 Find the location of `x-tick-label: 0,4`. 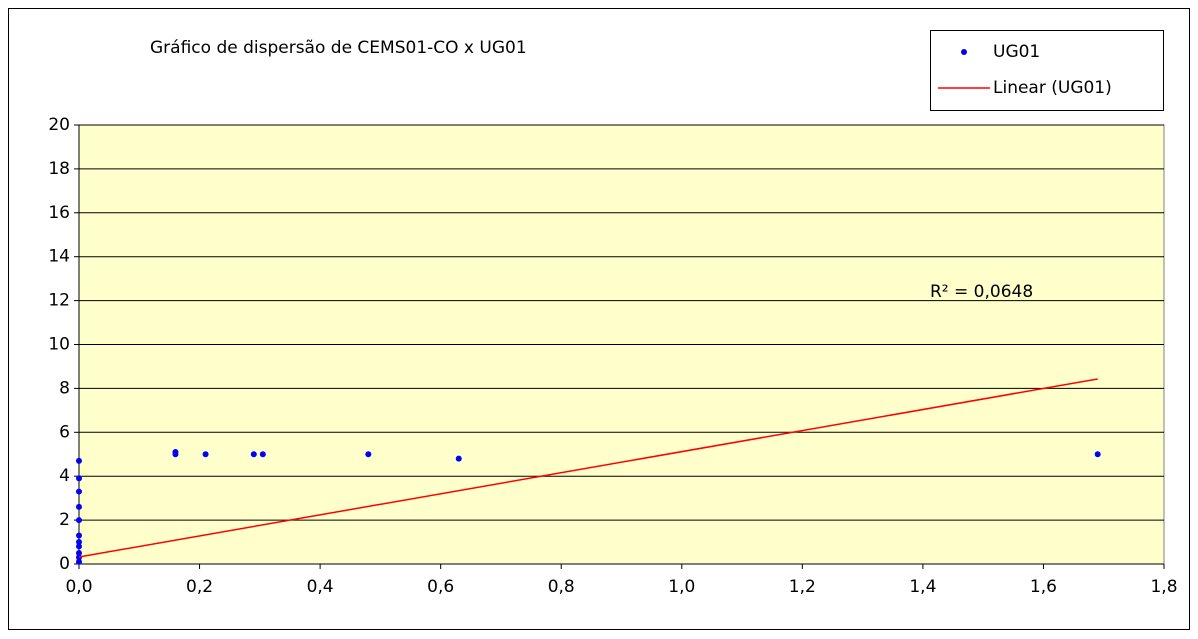

x-tick-label: 0,4 is located at coordinates (320, 587).